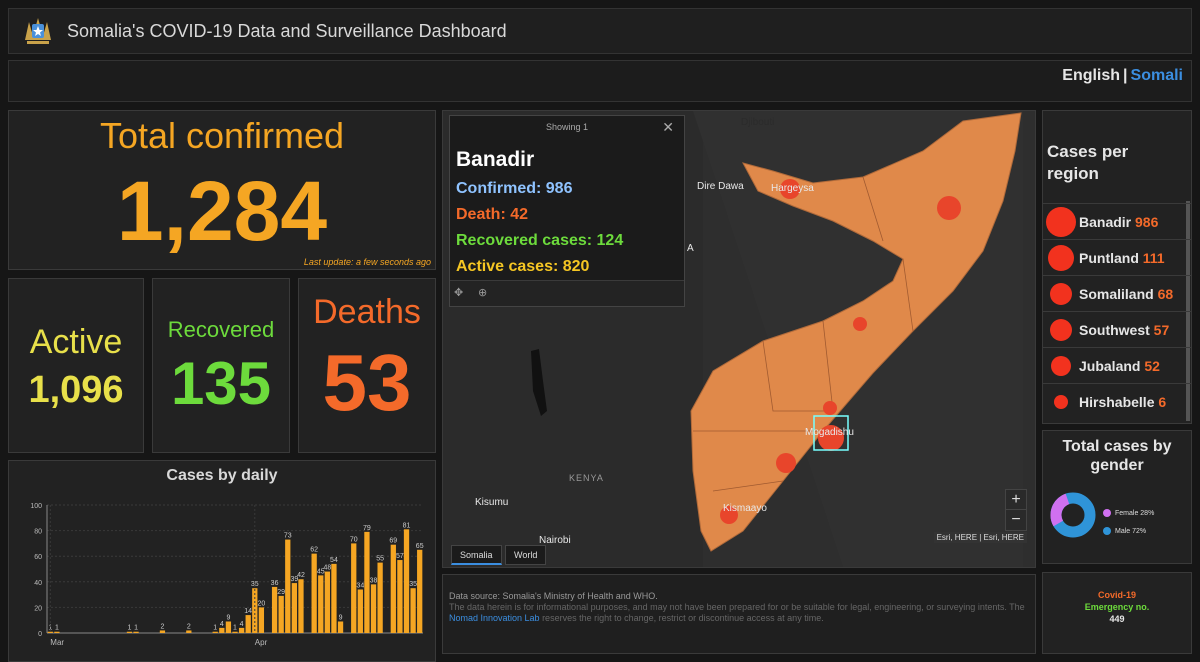 The image size is (1200, 662). Describe the element at coordinates (540, 240) in the screenshot. I see `popup-recovered: Recovered cases: 124` at that location.